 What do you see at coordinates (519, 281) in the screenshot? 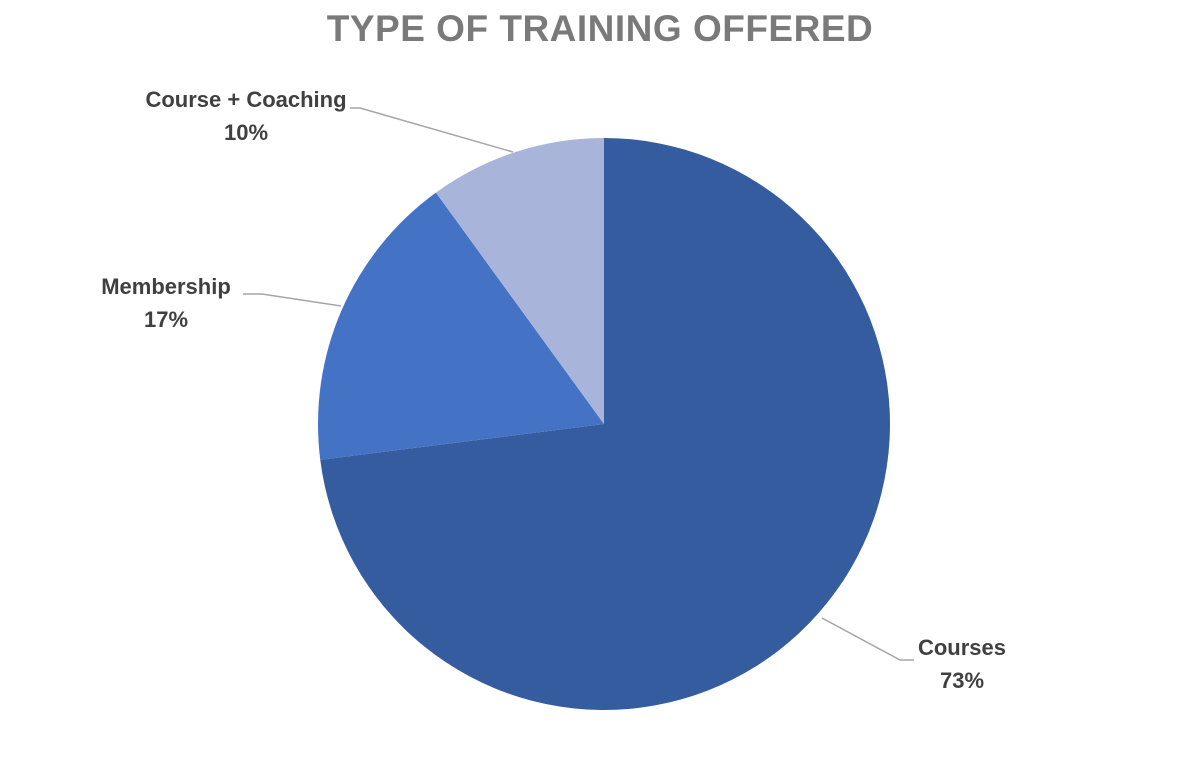
I see `pie-slice-course-coaching` at bounding box center [519, 281].